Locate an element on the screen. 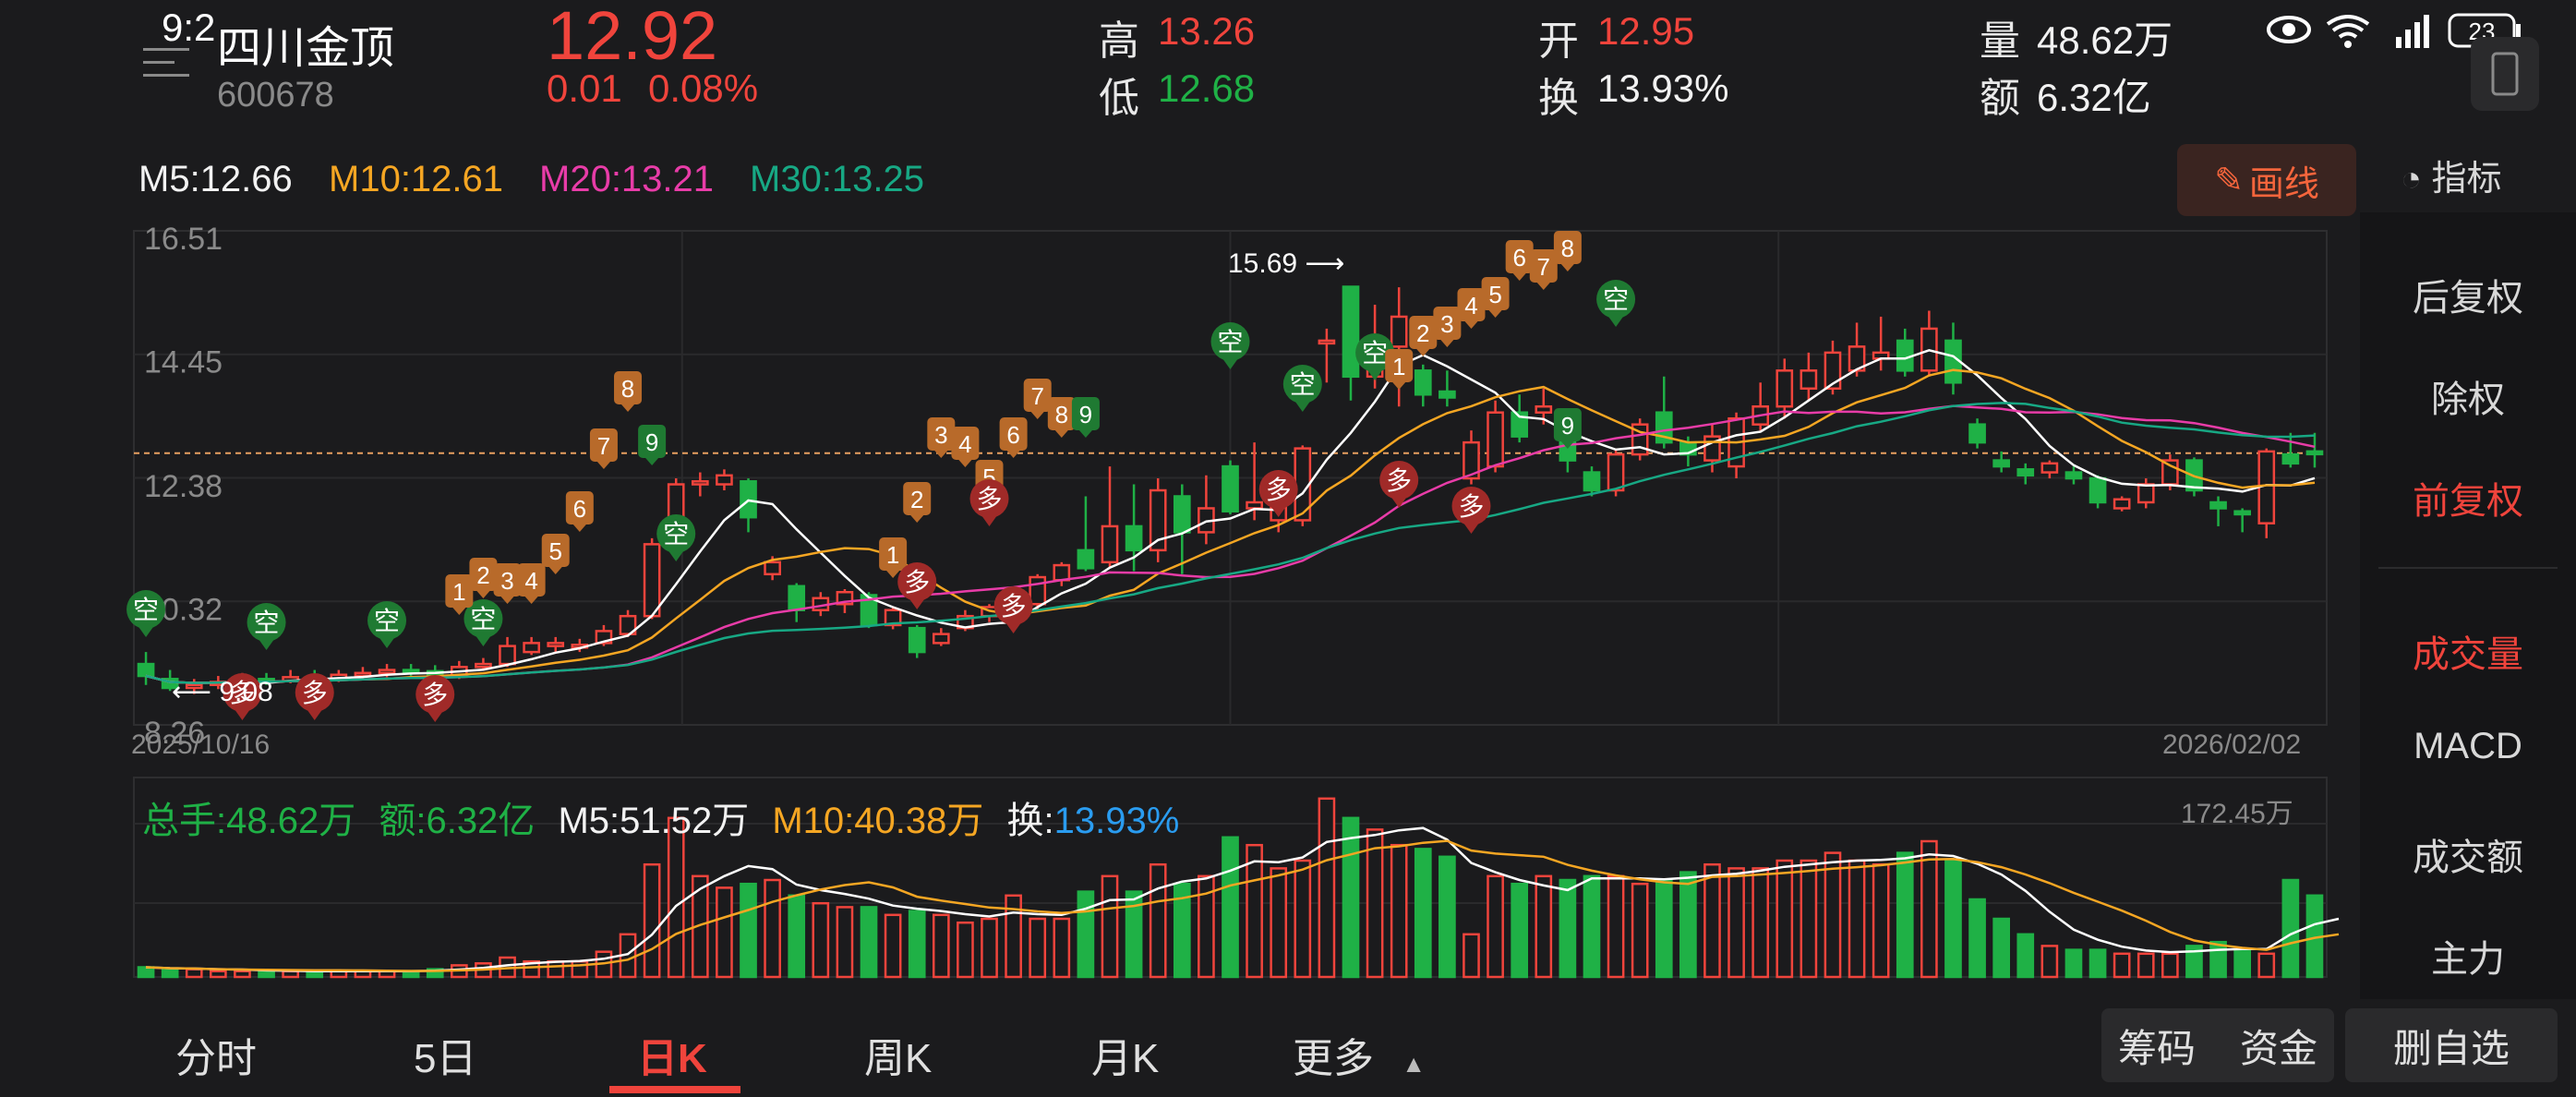 The height and width of the screenshot is (1097, 2576). adj-forward: 前复权 is located at coordinates (2468, 501).